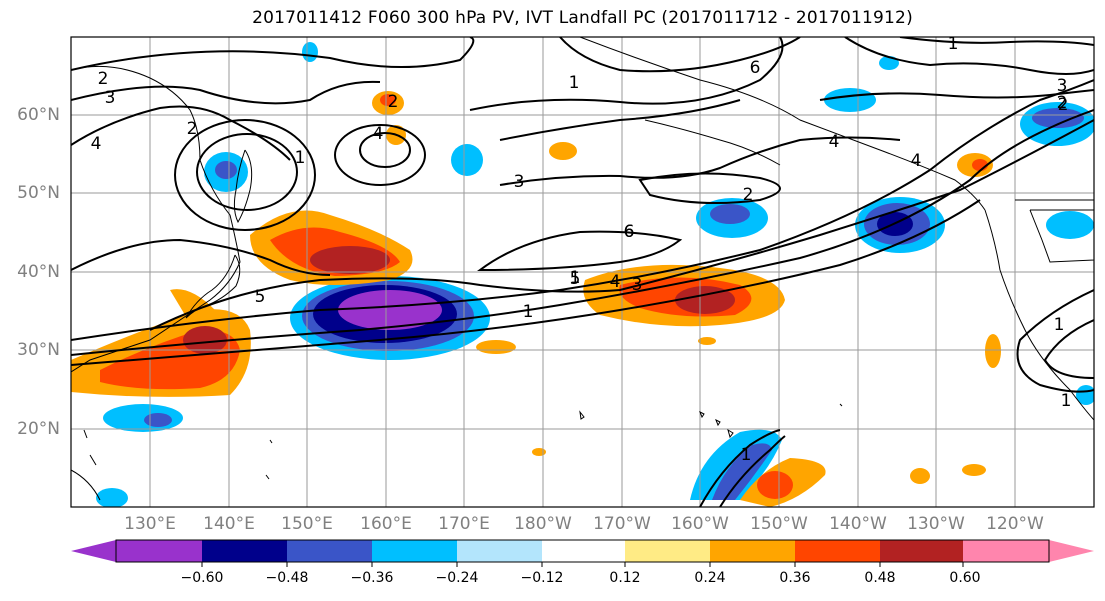 This screenshot has height=601, width=1105. Describe the element at coordinates (858, 524) in the screenshot. I see `lon-label: 140°W` at that location.